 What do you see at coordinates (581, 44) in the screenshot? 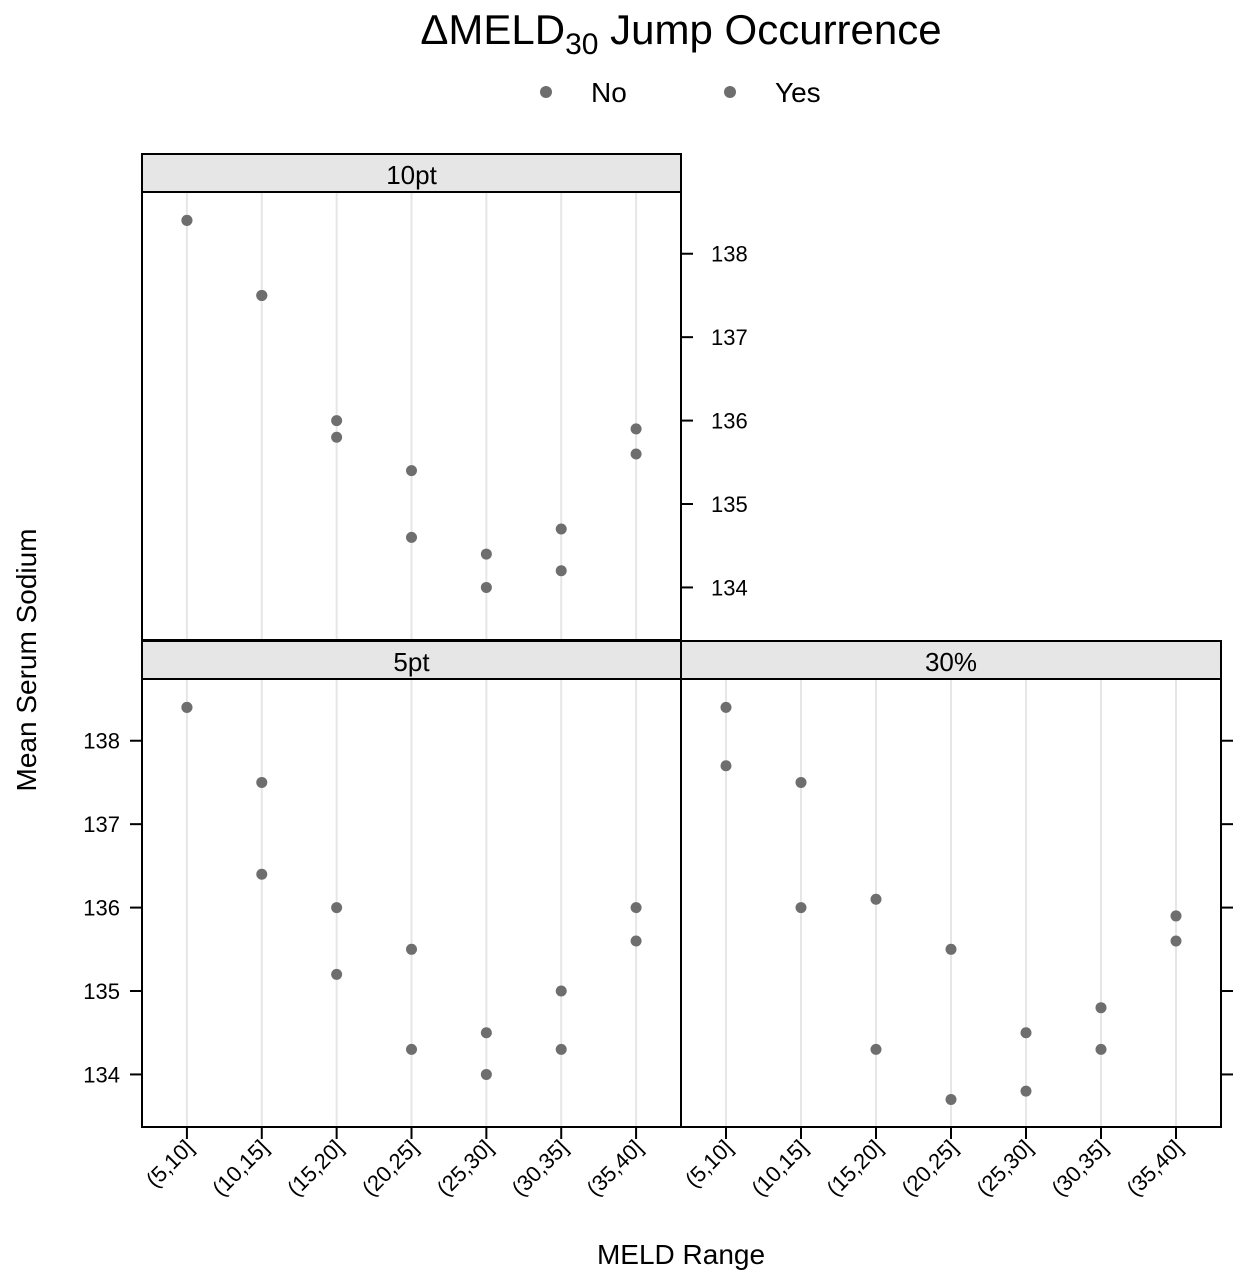
I see `title-subscript: 30` at bounding box center [581, 44].